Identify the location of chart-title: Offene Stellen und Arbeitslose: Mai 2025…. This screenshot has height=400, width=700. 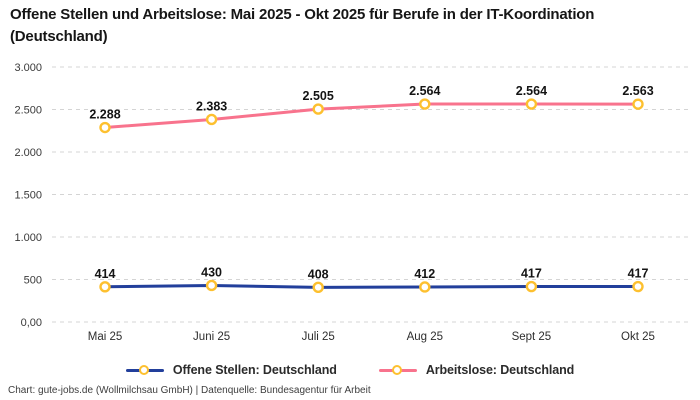
(302, 25).